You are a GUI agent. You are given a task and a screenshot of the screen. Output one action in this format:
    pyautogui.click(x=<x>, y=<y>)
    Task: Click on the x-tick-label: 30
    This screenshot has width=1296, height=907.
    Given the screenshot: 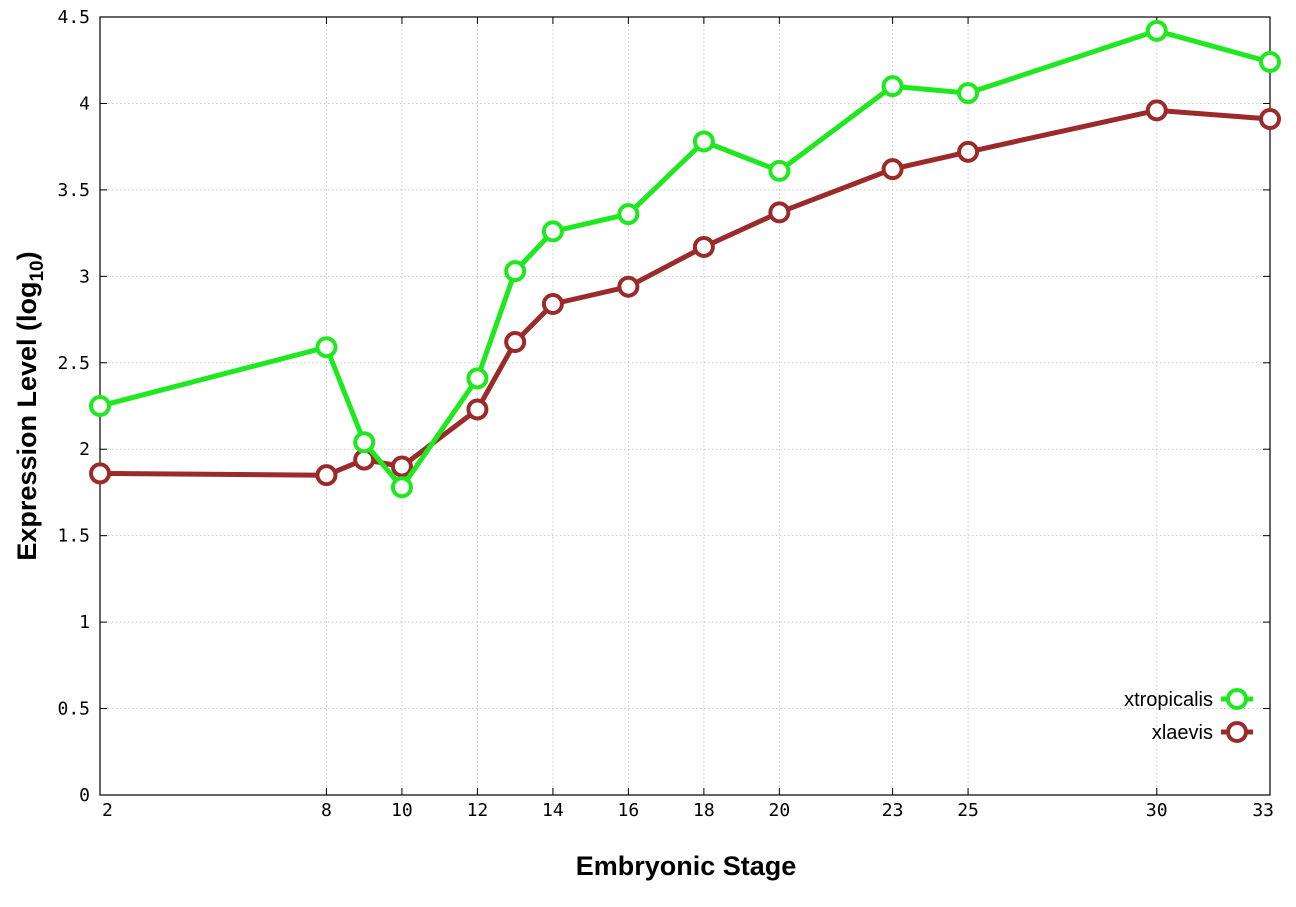 What is the action you would take?
    pyautogui.click(x=1157, y=810)
    